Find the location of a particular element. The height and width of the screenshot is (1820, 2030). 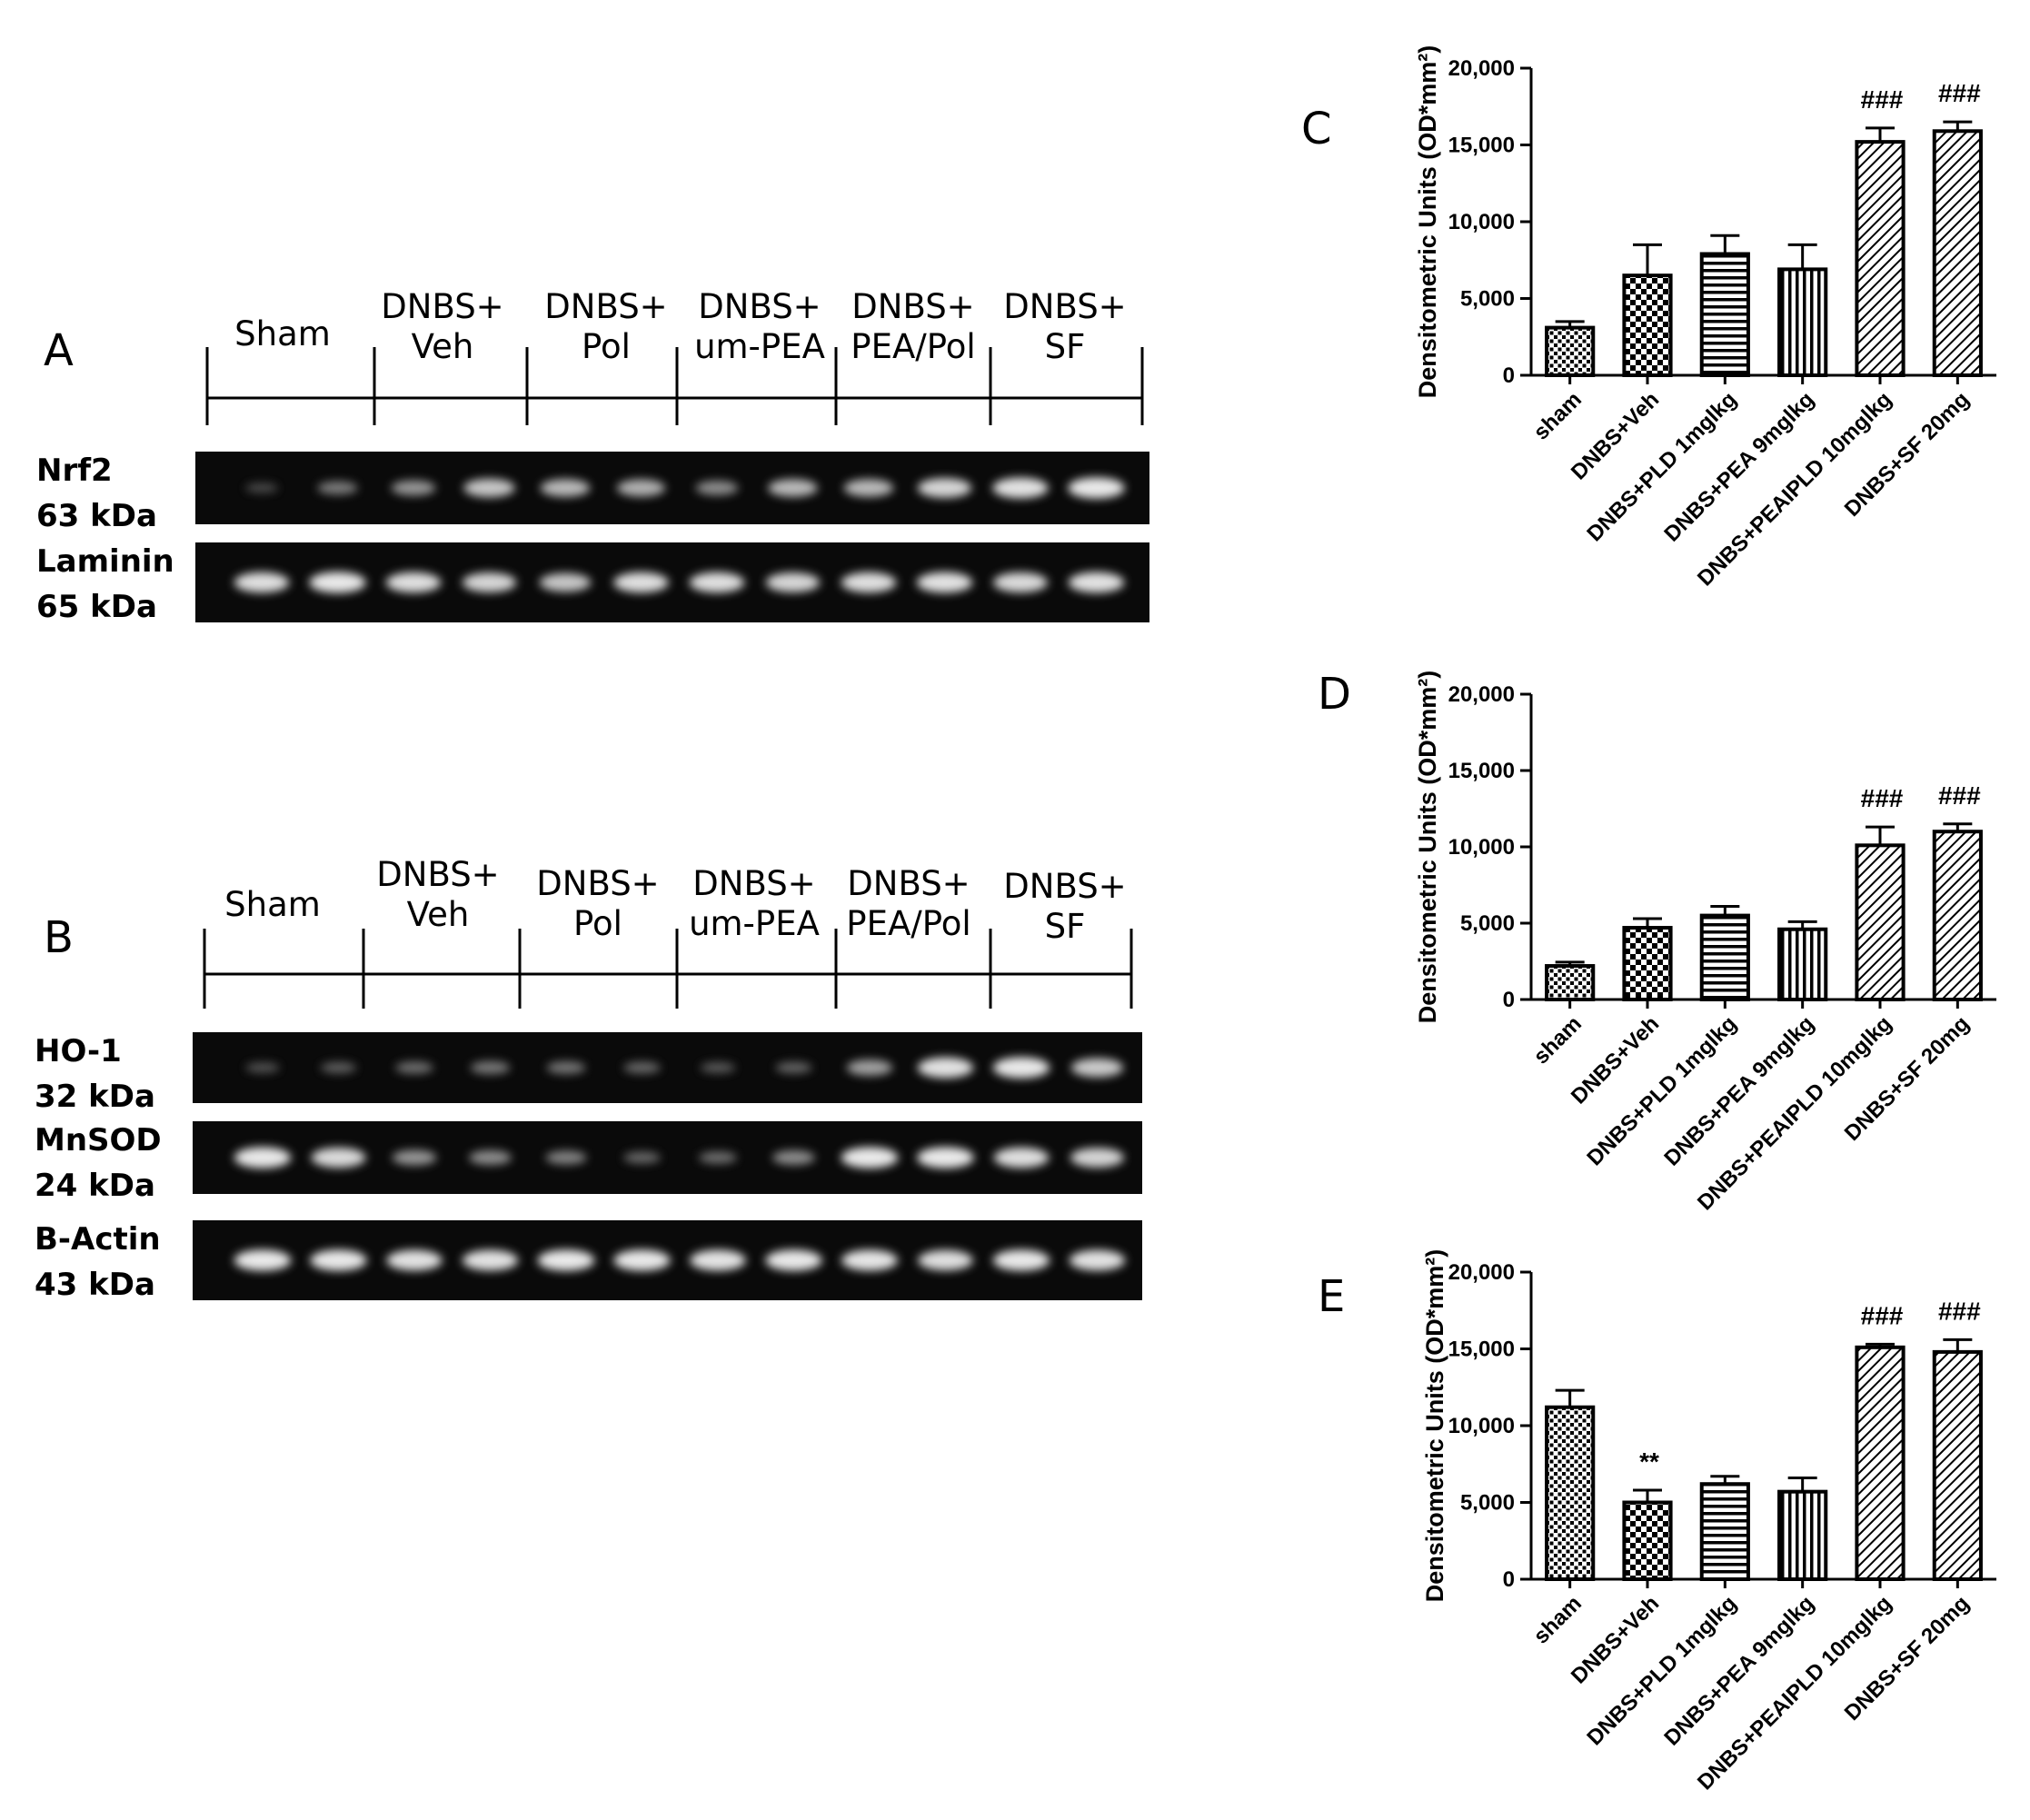

band-label-protein: B-Actin is located at coordinates (98, 1240).